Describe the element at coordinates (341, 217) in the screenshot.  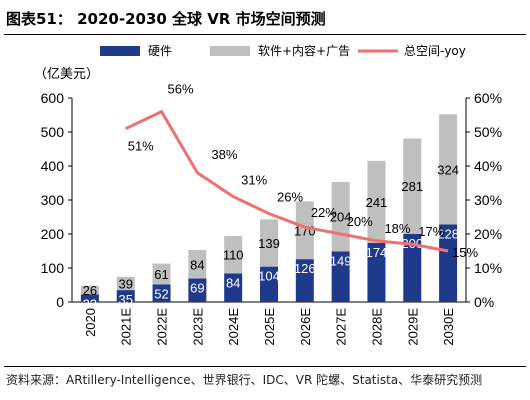
I see `bar-software-label: 204` at that location.